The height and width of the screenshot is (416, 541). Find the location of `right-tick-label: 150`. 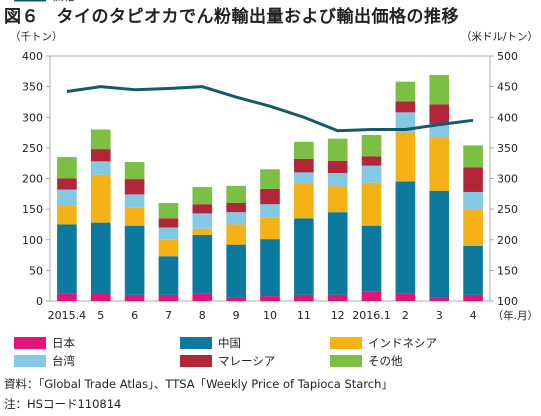

right-tick-label: 150 is located at coordinates (507, 270).